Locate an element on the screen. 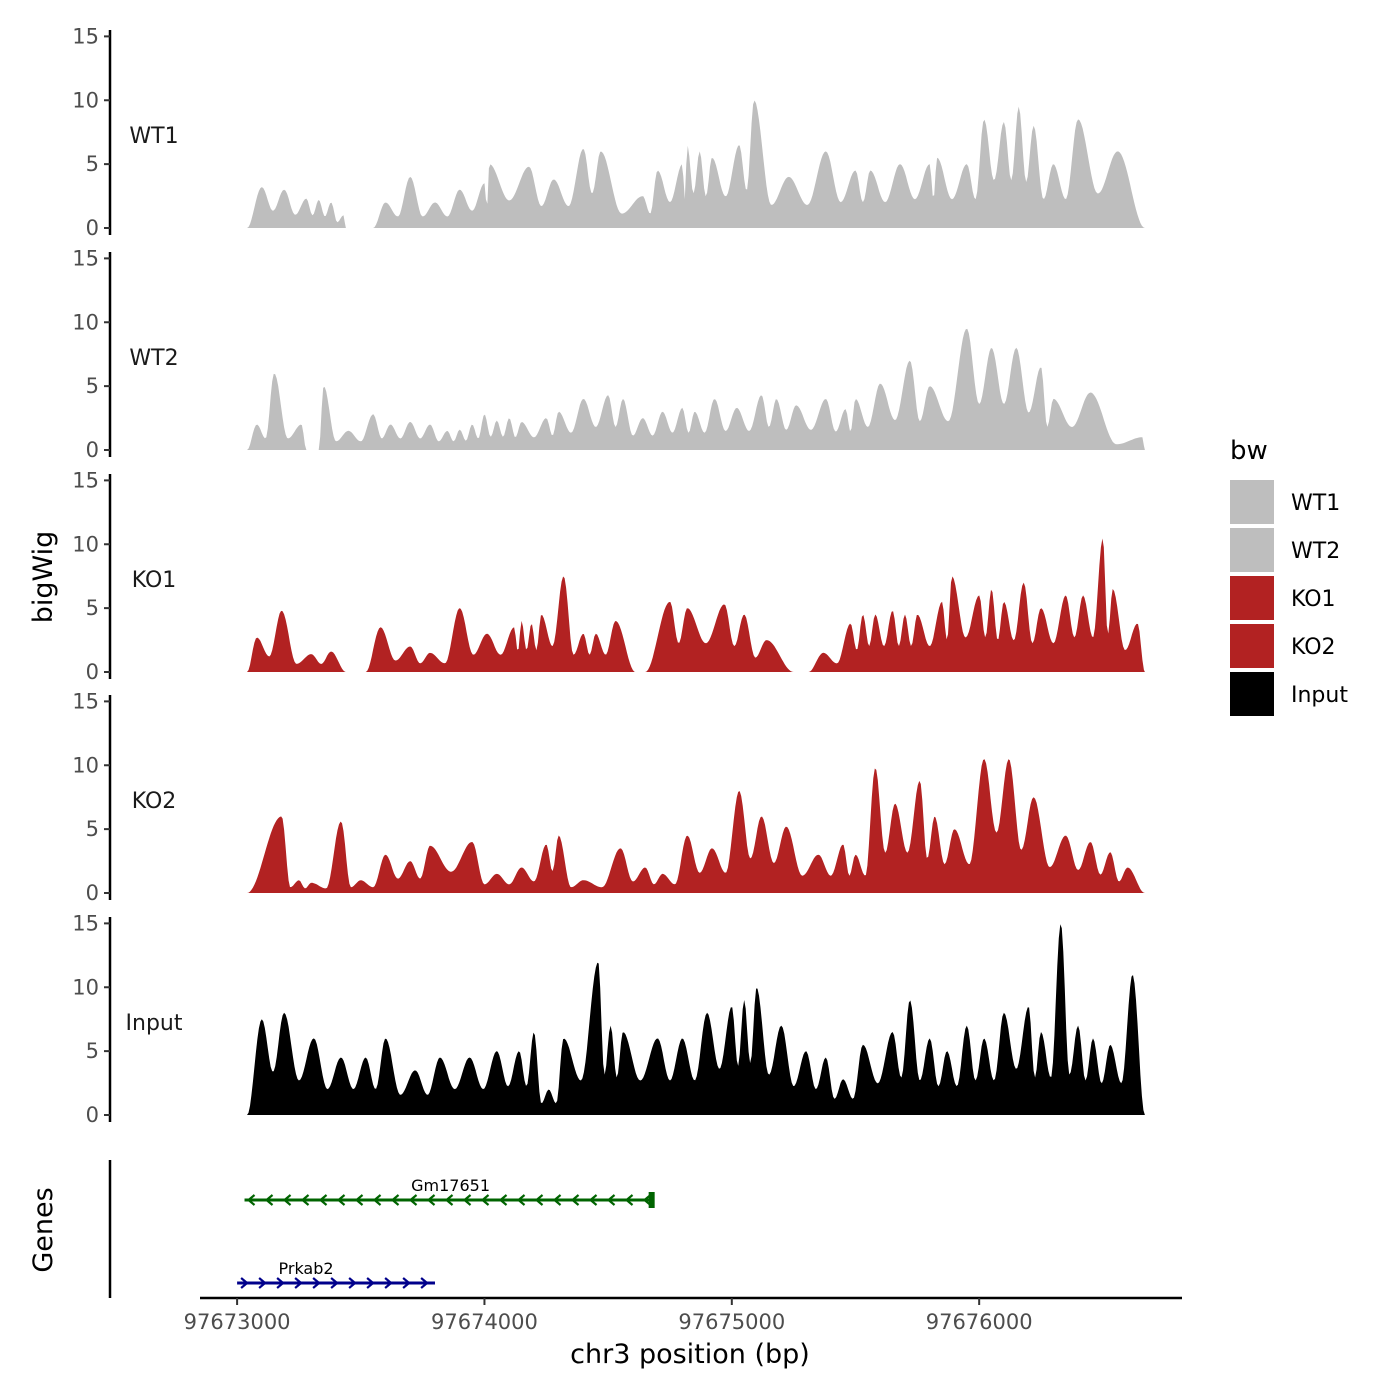  track-label: WT2 is located at coordinates (153, 358).